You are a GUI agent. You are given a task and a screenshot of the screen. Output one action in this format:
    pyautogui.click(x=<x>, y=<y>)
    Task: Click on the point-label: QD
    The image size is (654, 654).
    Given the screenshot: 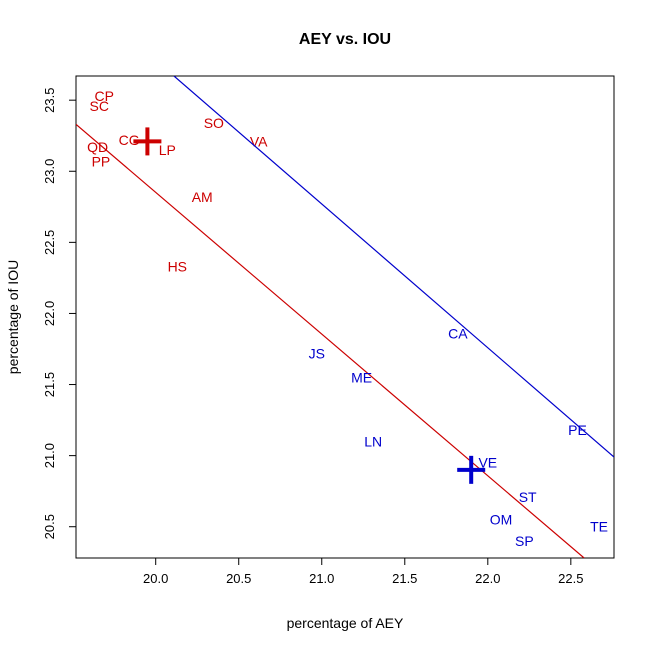 What is the action you would take?
    pyautogui.click(x=97, y=147)
    